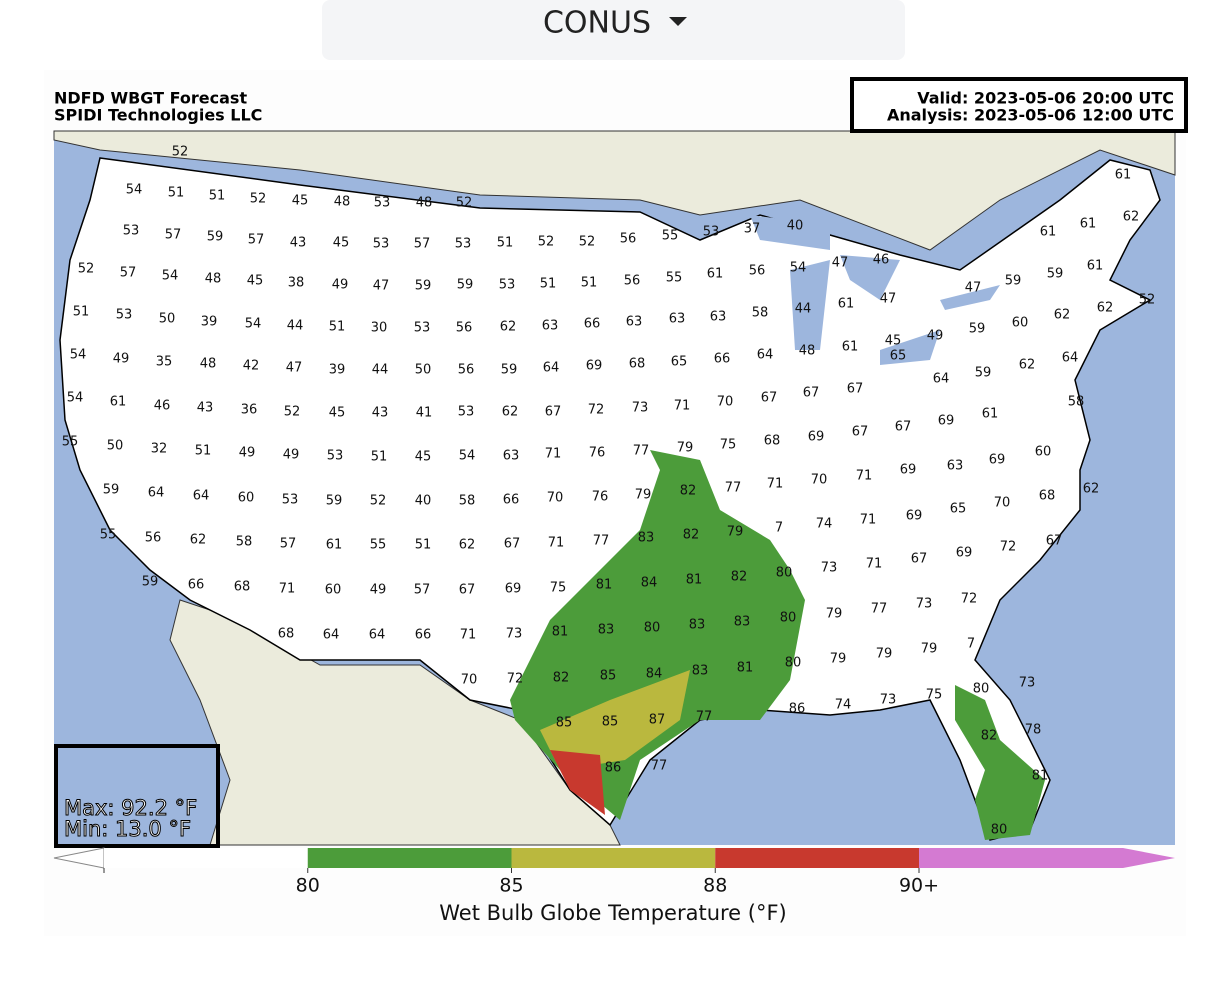 The height and width of the screenshot is (984, 1231). I want to click on station-value: 68, so click(1047, 496).